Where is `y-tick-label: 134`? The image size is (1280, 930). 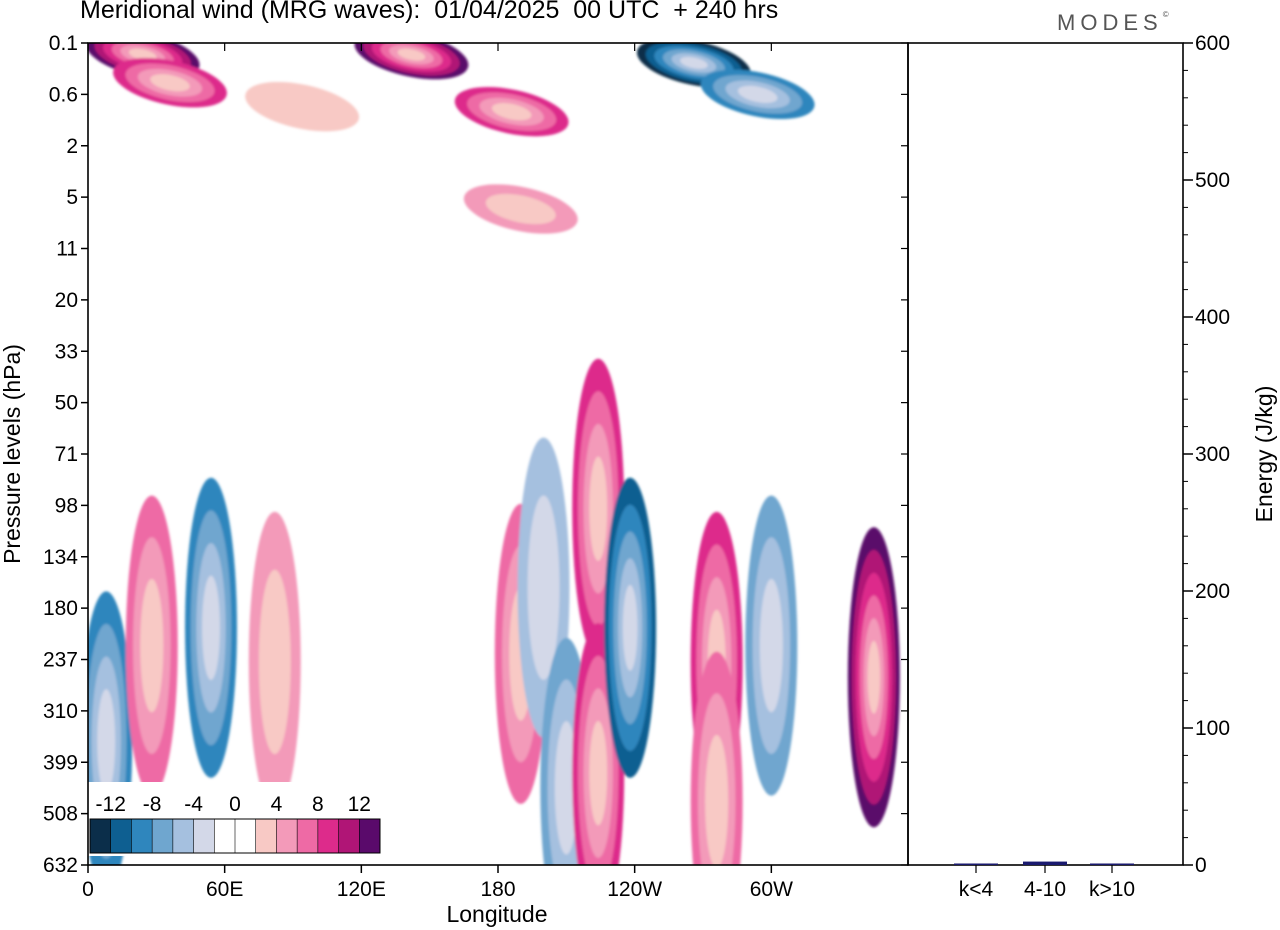
y-tick-label: 134 is located at coordinates (60, 557).